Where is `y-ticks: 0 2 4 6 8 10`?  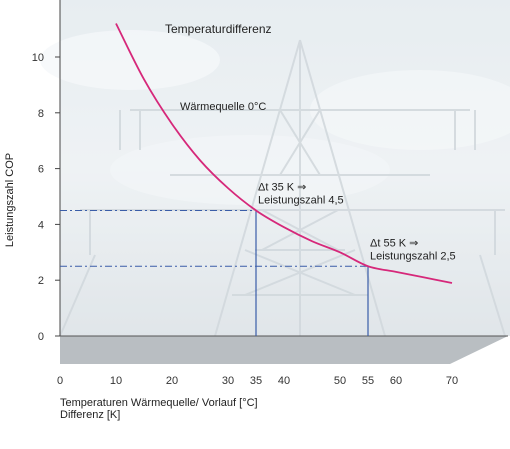
y-ticks: 0 2 4 6 8 10 is located at coordinates (46, 197).